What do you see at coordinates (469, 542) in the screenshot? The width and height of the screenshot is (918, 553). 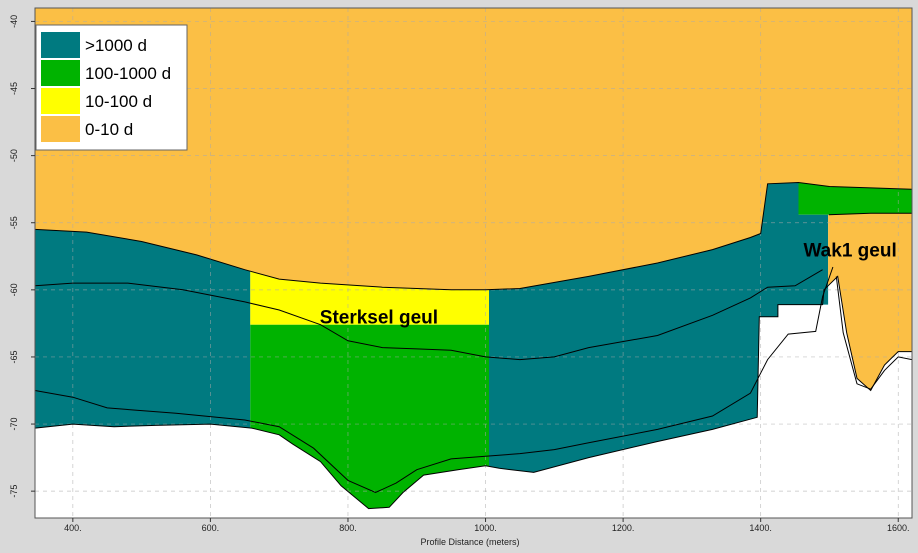 I see `x-axis-label: Profile Distance (meters)` at bounding box center [469, 542].